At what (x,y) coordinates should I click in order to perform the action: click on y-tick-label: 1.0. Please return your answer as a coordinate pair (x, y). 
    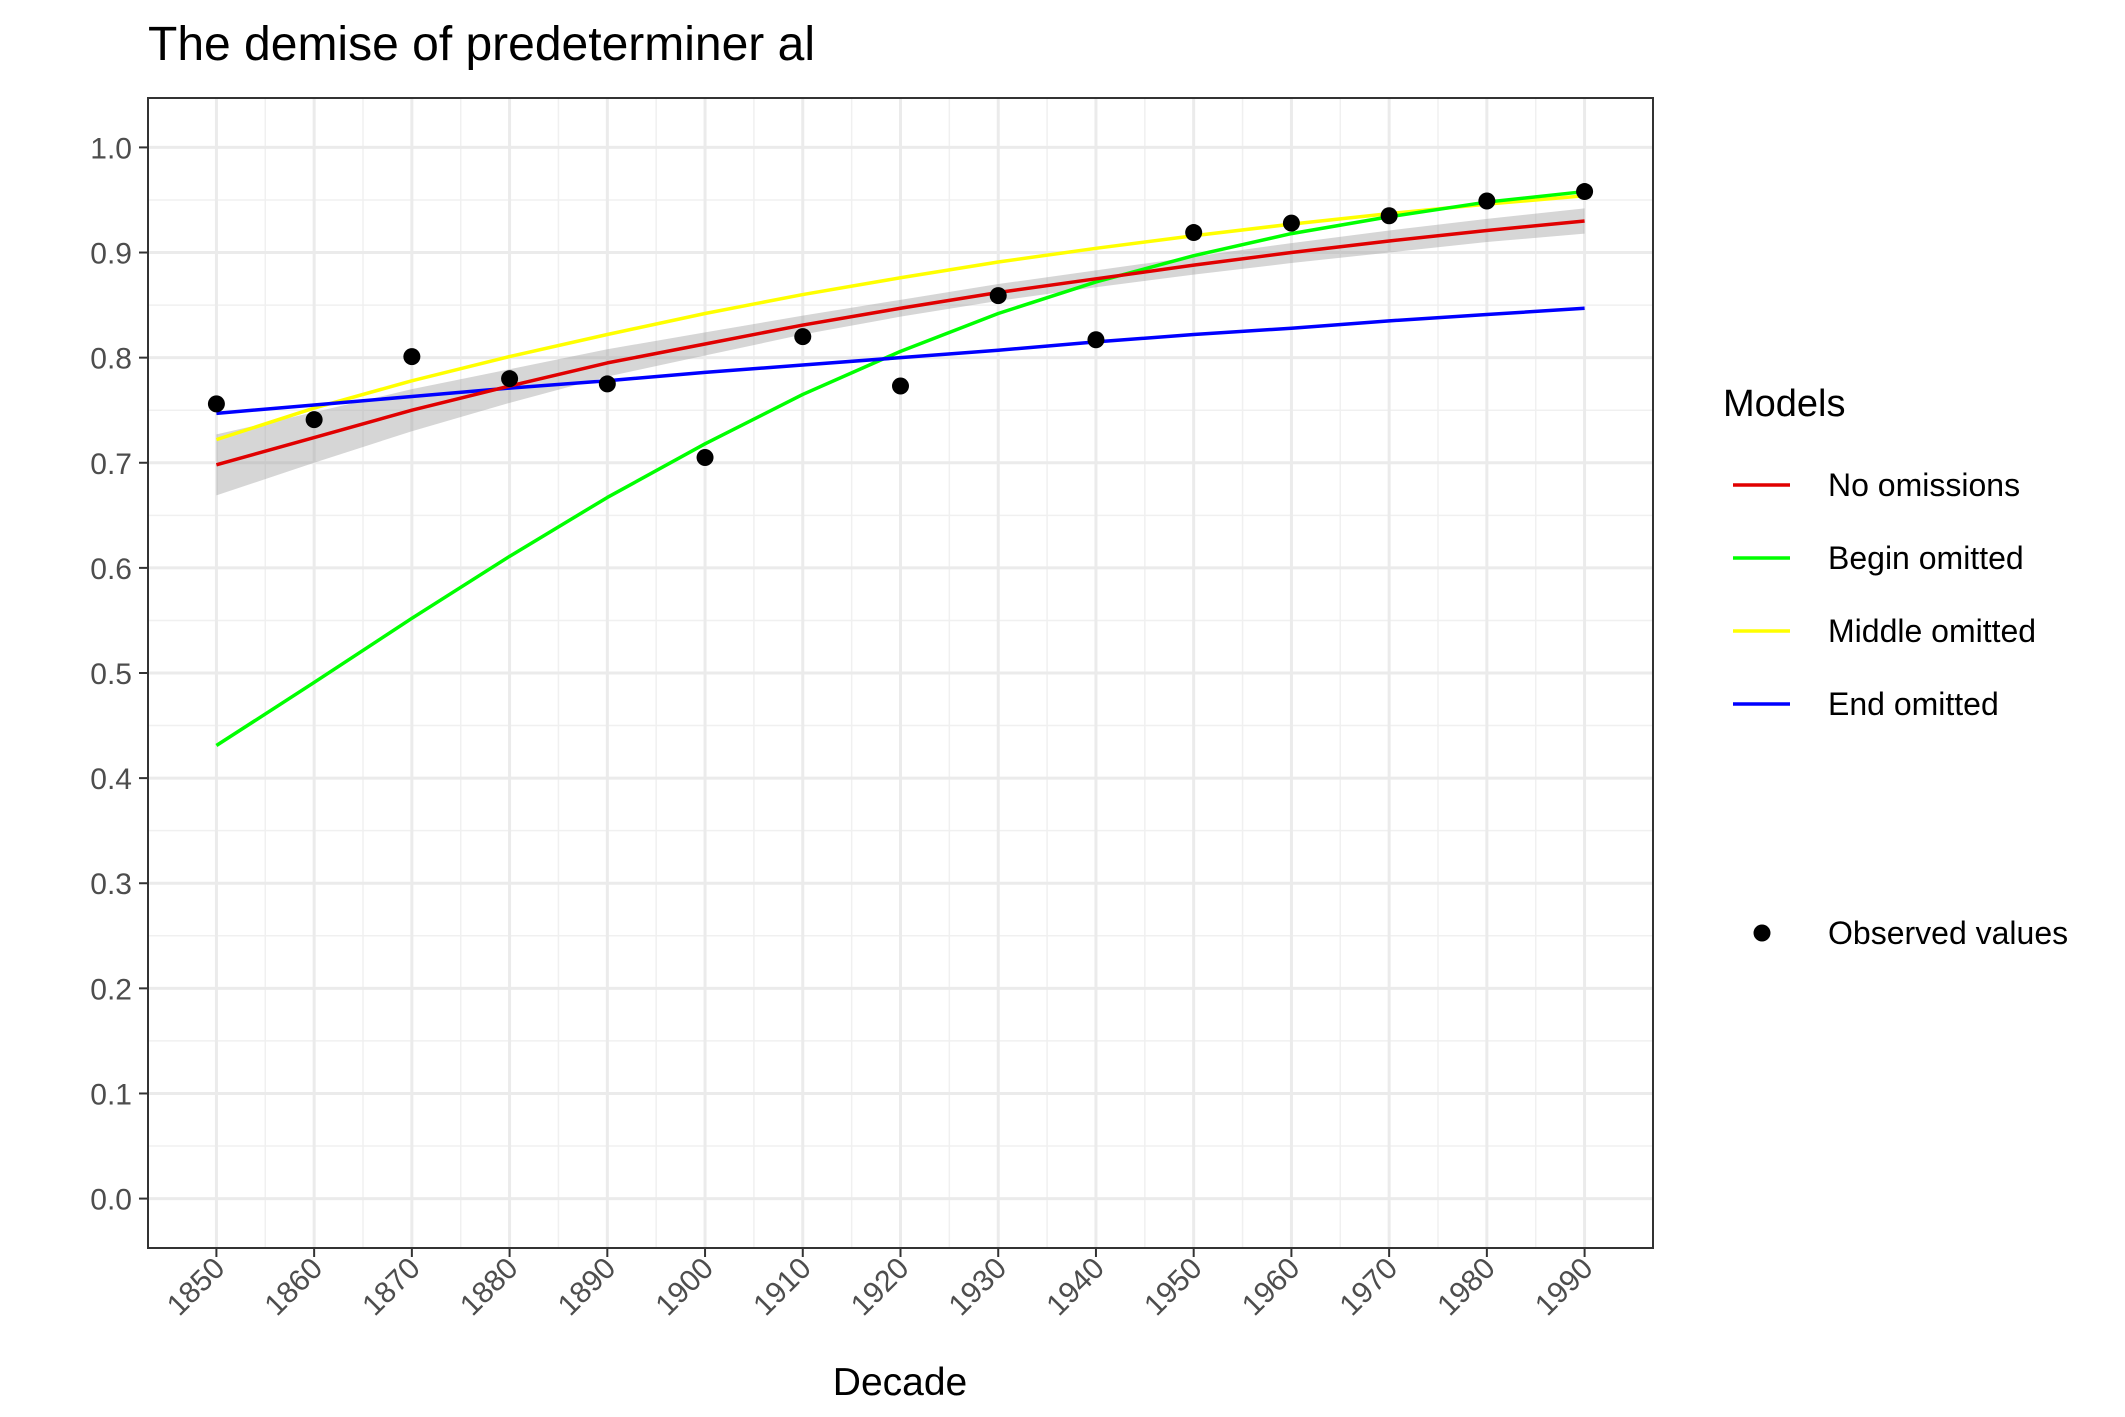
    Looking at the image, I should click on (111, 148).